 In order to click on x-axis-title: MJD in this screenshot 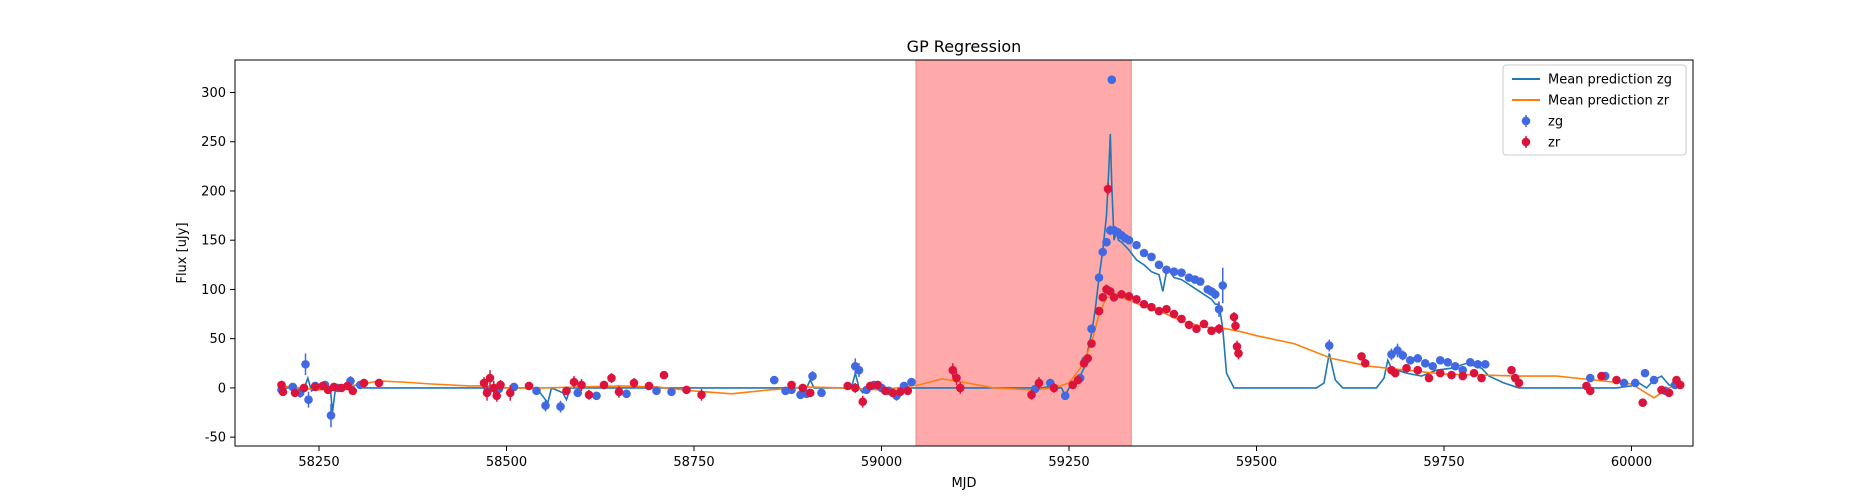, I will do `click(963, 483)`.